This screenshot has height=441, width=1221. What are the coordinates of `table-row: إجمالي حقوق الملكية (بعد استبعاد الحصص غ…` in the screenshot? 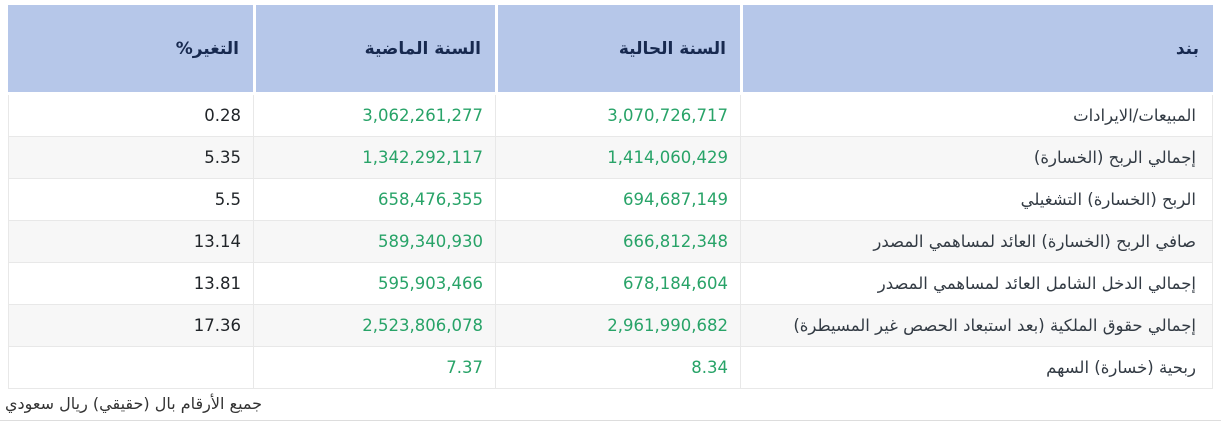 It's located at (610, 326).